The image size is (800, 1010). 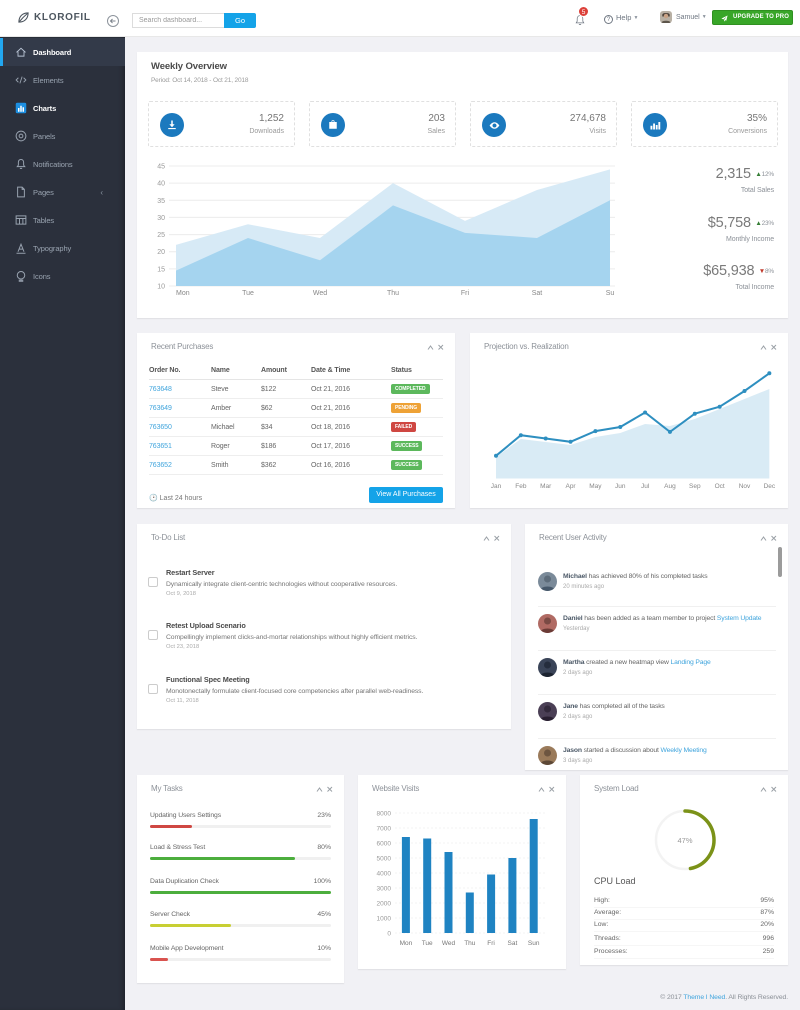 I want to click on svg-text: Jun, so click(x=620, y=486).